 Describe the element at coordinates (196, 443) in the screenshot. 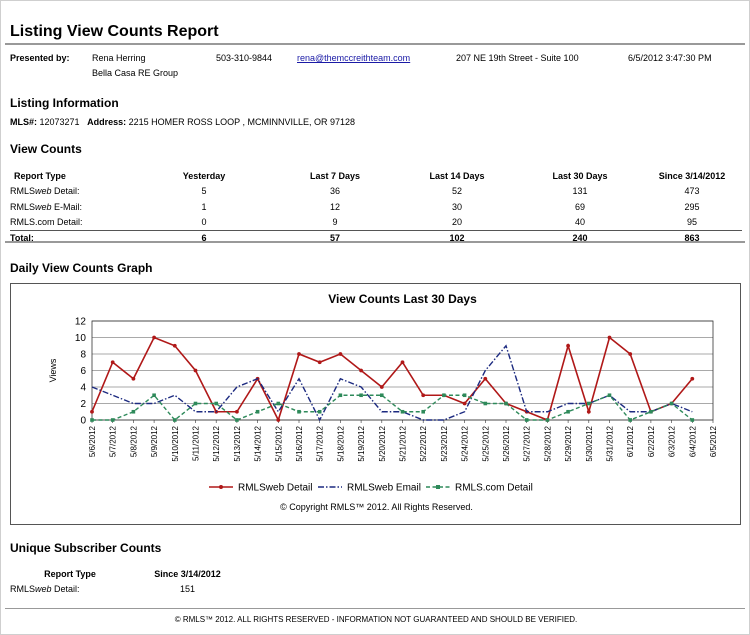

I see `x-tick-label: 5/11/2012` at that location.